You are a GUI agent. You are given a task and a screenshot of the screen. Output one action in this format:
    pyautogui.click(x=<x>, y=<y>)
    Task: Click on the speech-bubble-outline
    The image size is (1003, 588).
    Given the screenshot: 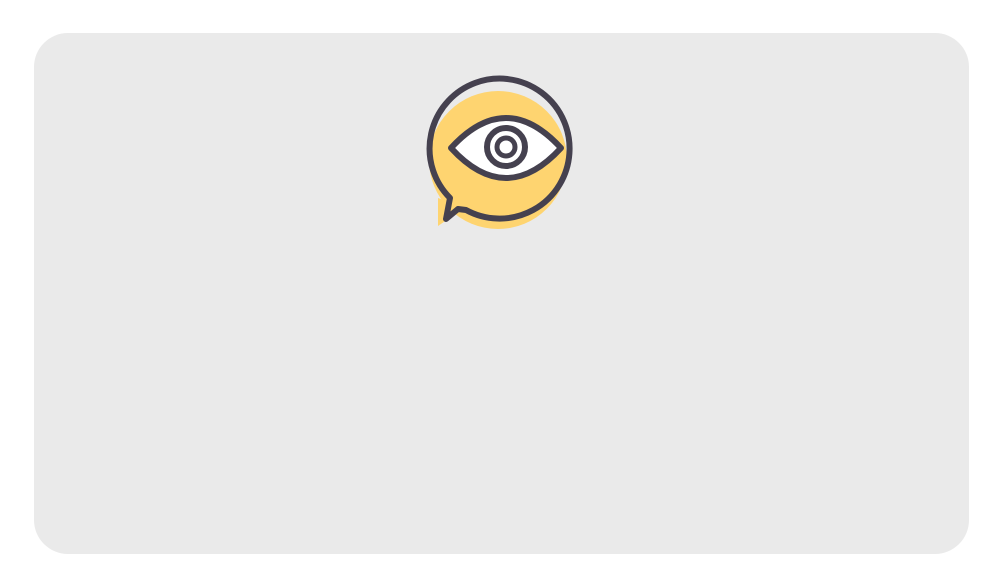 What is the action you would take?
    pyautogui.click(x=499, y=148)
    